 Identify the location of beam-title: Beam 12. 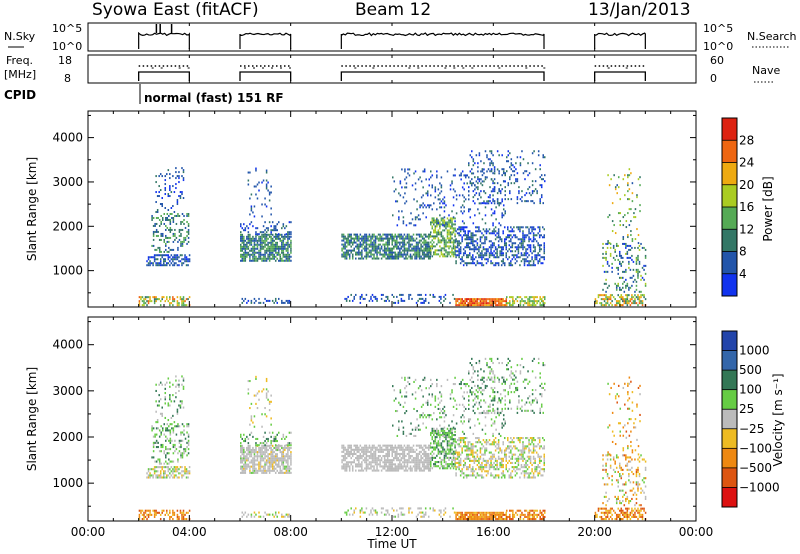
(393, 10).